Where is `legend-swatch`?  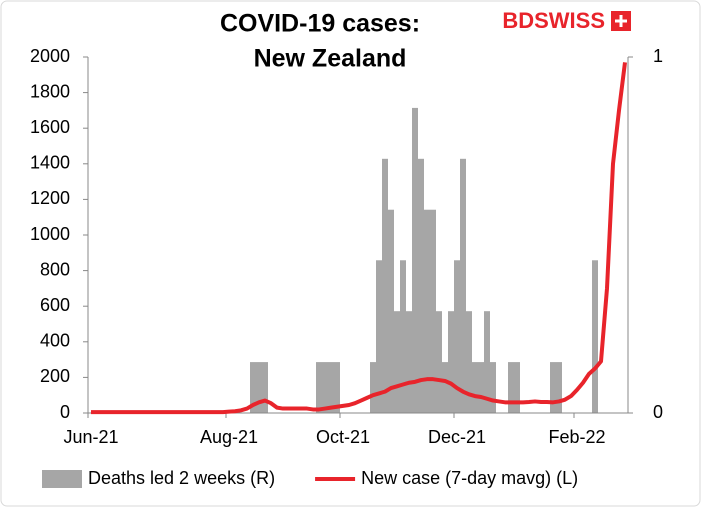 legend-swatch is located at coordinates (62, 479).